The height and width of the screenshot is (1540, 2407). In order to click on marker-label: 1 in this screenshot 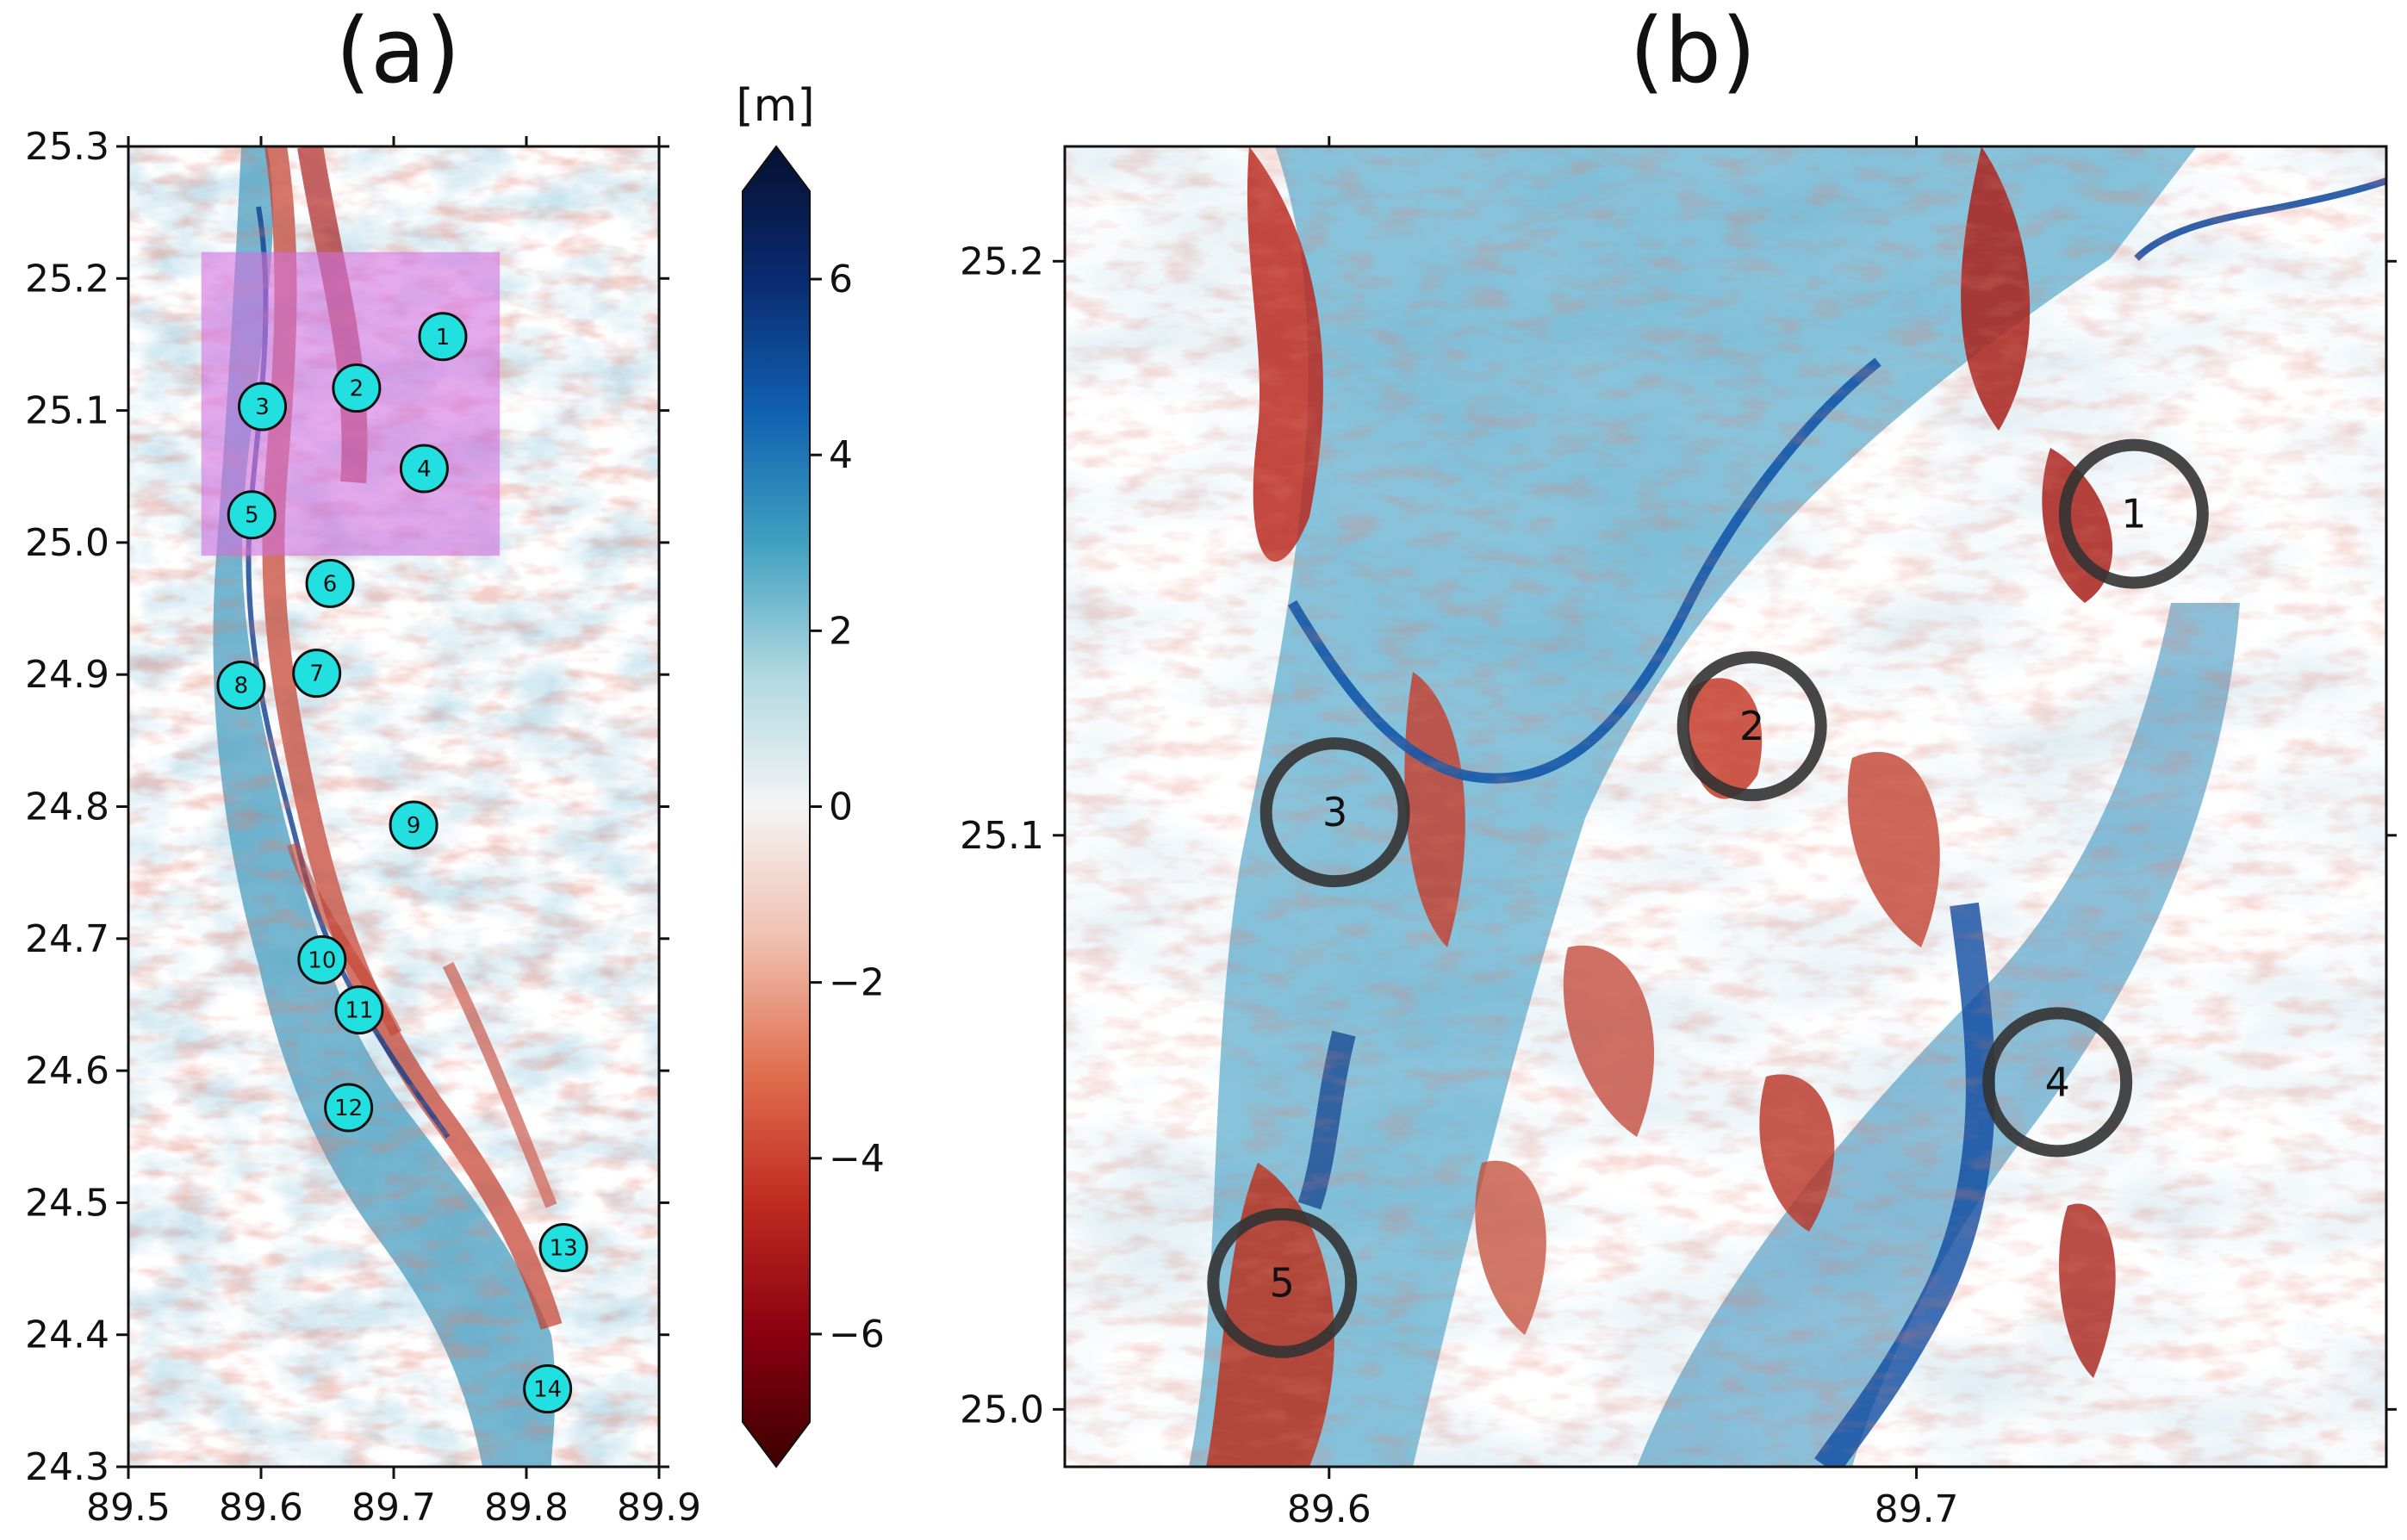, I will do `click(443, 338)`.